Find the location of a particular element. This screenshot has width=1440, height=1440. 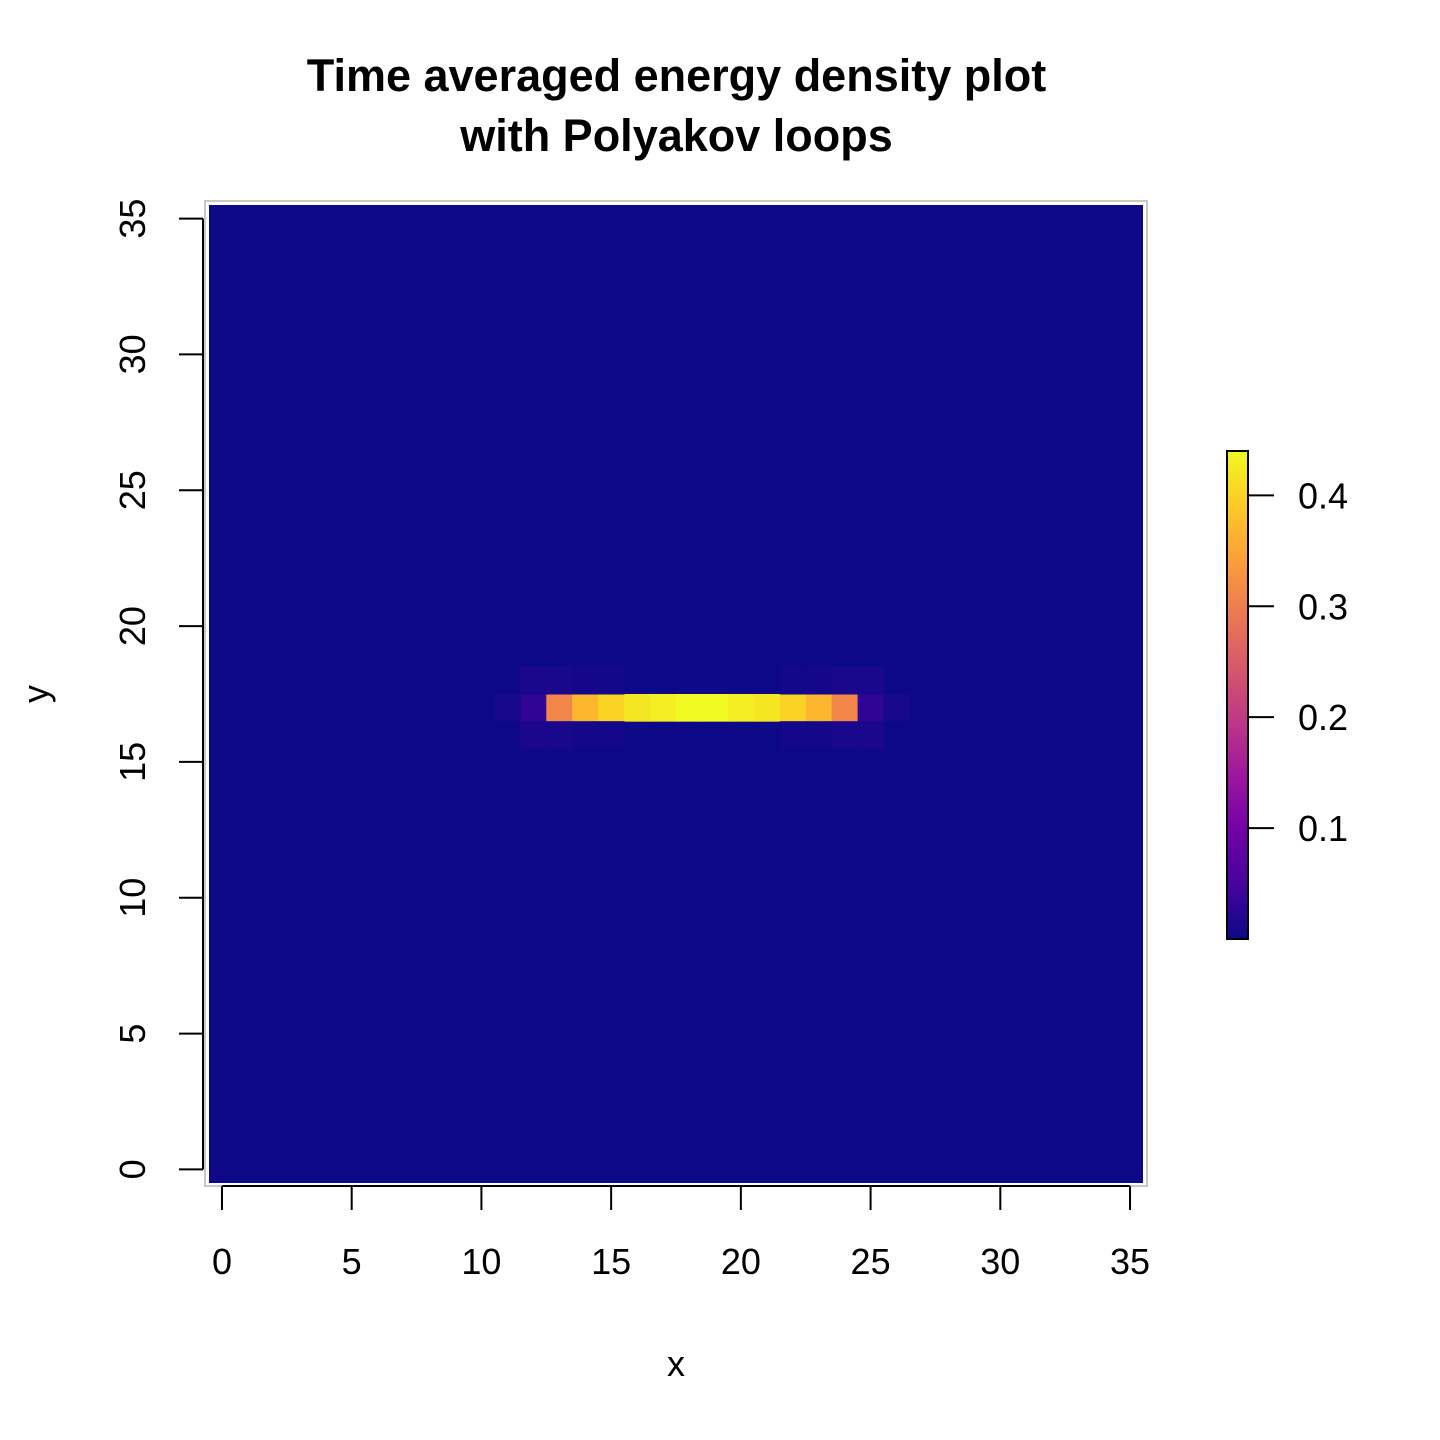

y-tick-label: 35 is located at coordinates (132, 219).